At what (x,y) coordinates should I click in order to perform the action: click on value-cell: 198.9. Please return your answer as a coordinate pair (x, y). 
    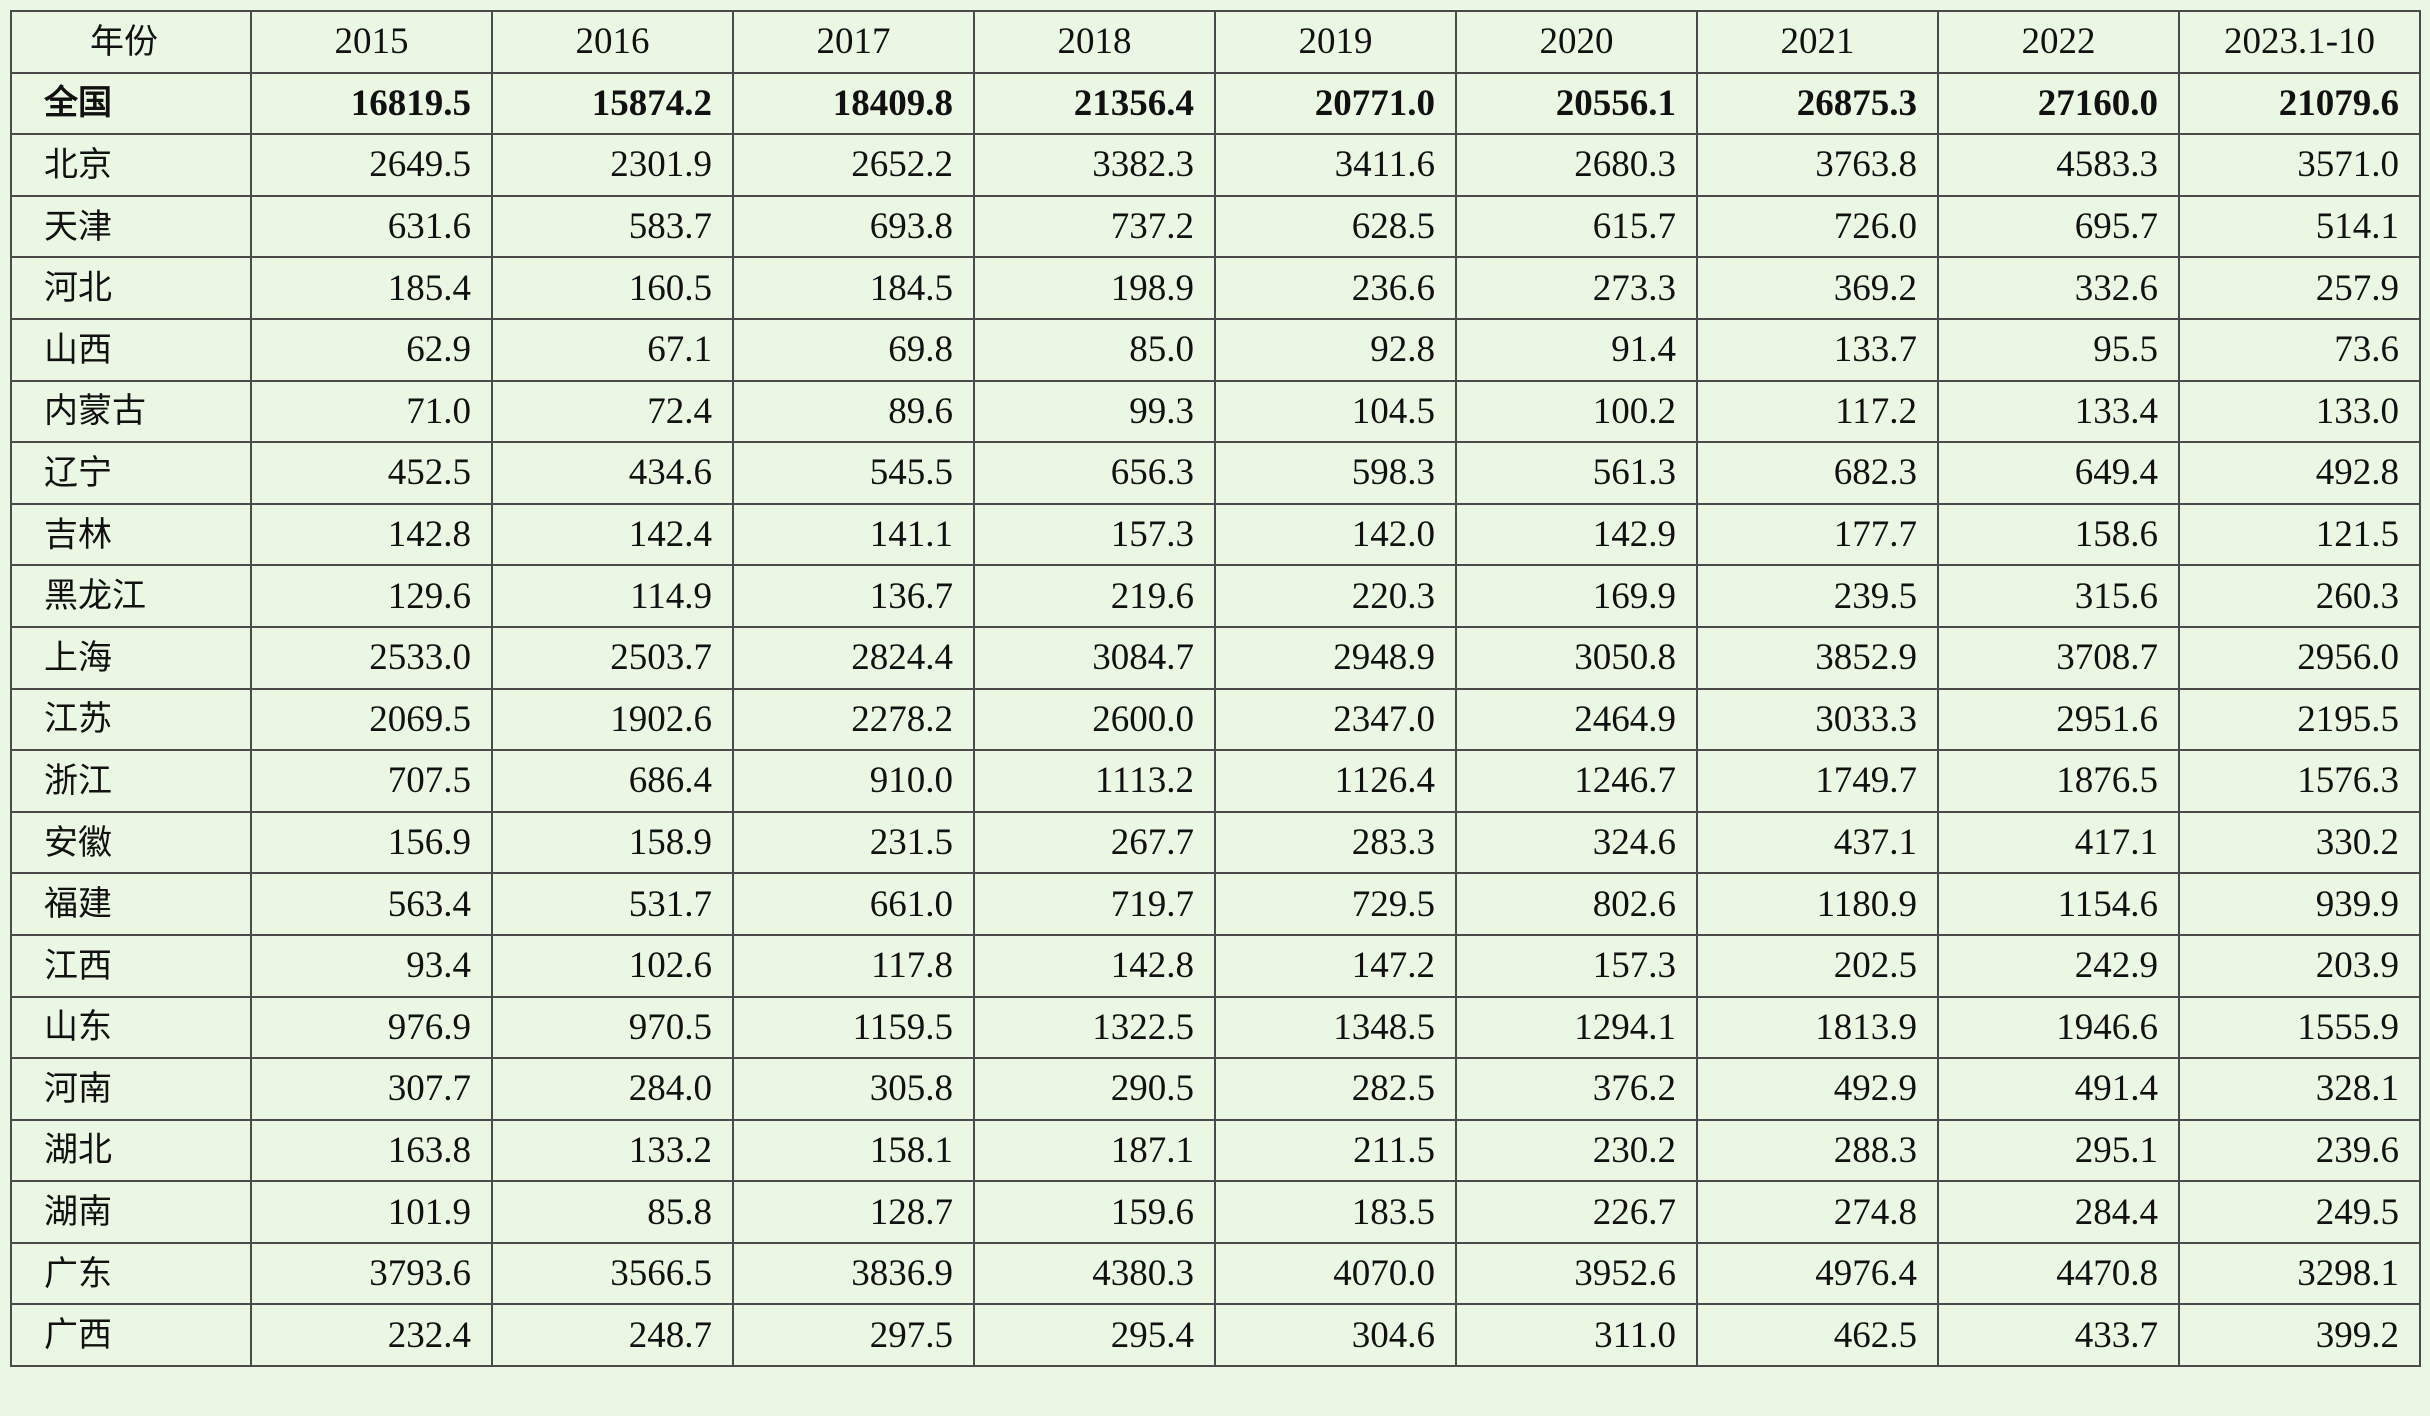
    Looking at the image, I should click on (1094, 288).